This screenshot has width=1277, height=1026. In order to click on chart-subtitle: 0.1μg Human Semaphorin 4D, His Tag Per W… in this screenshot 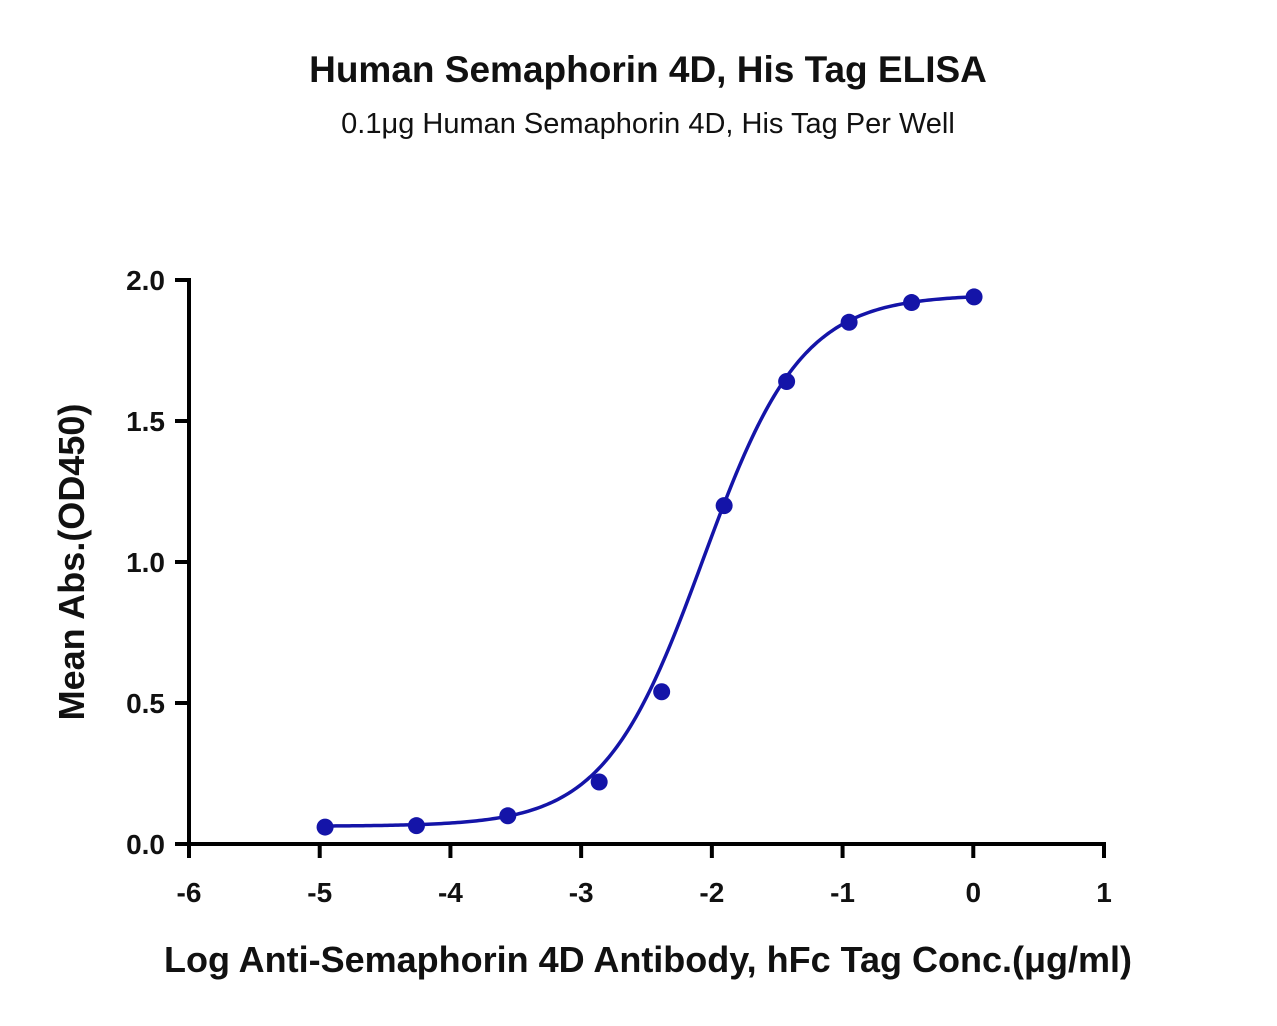, I will do `click(648, 124)`.